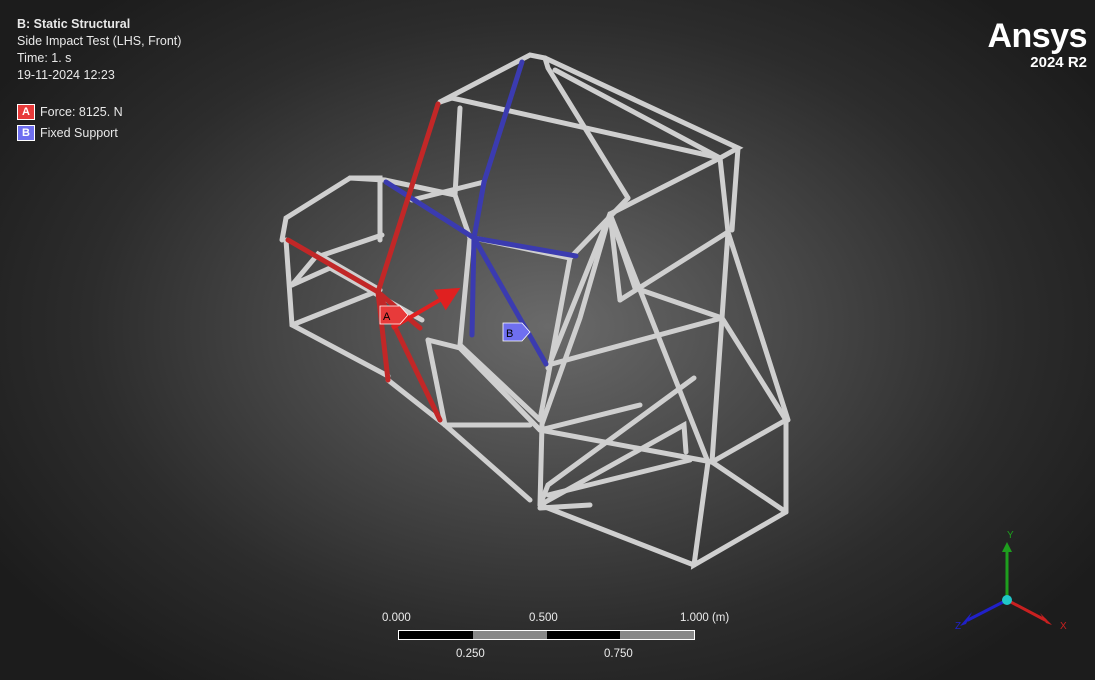  What do you see at coordinates (66, 75) in the screenshot?
I see `analysis-datetime: 19-11-2024 12:23` at bounding box center [66, 75].